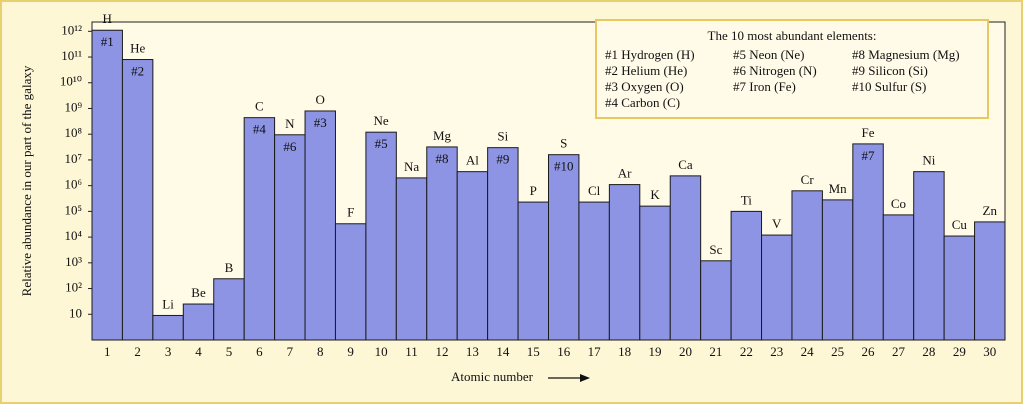 Image resolution: width=1023 pixels, height=404 pixels. I want to click on y-tick-label: 10¹¹, so click(71, 55).